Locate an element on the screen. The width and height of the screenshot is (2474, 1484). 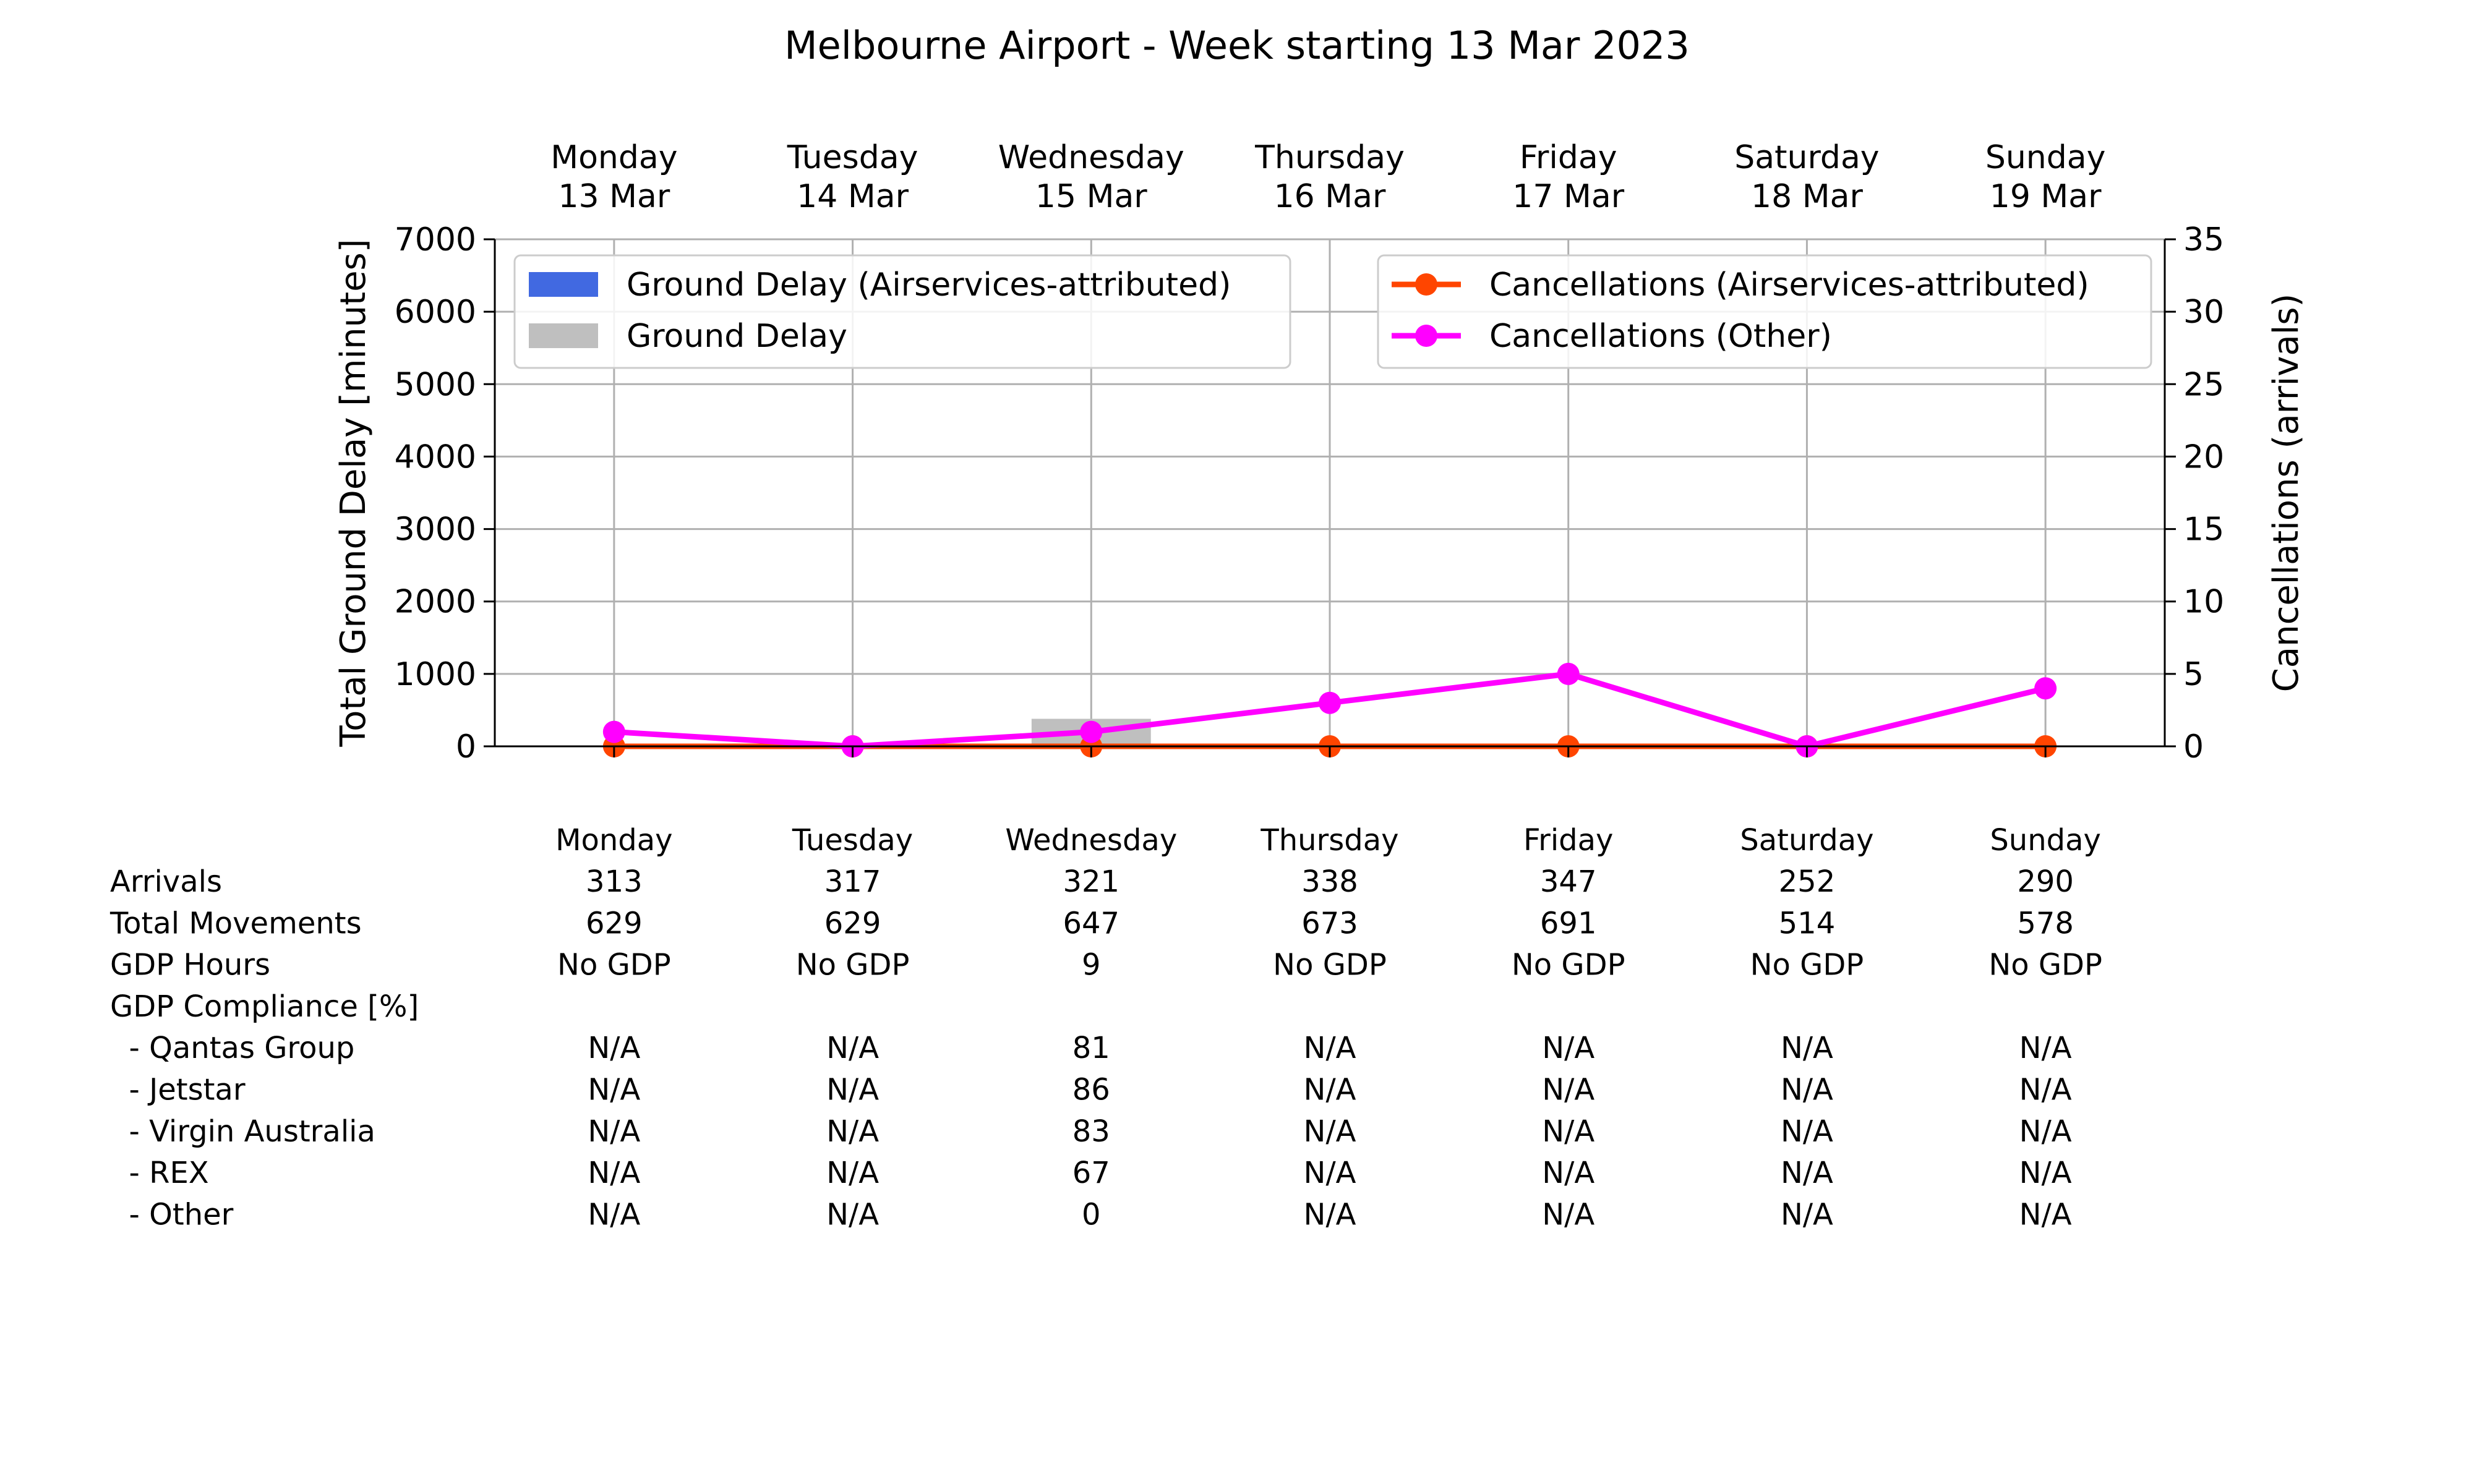
table-cell: 347 is located at coordinates (1569, 881).